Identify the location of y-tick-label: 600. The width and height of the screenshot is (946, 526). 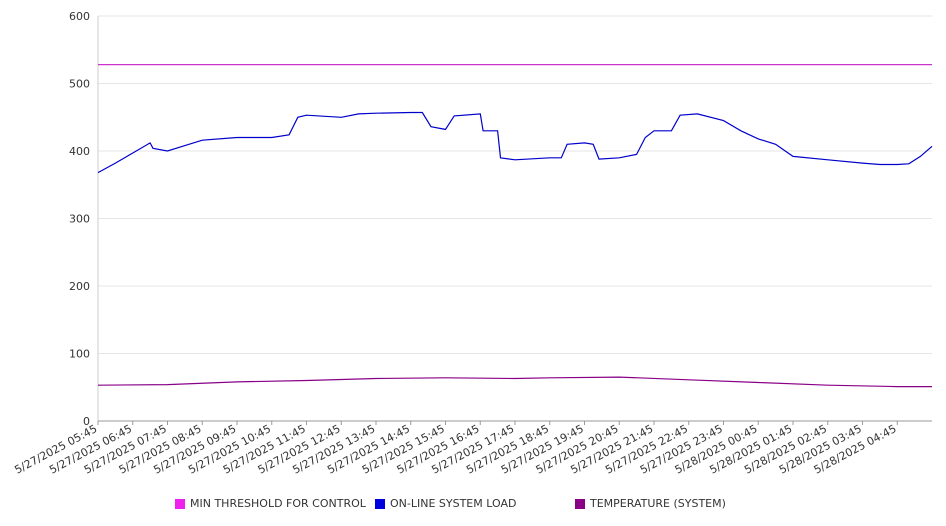
(79, 16).